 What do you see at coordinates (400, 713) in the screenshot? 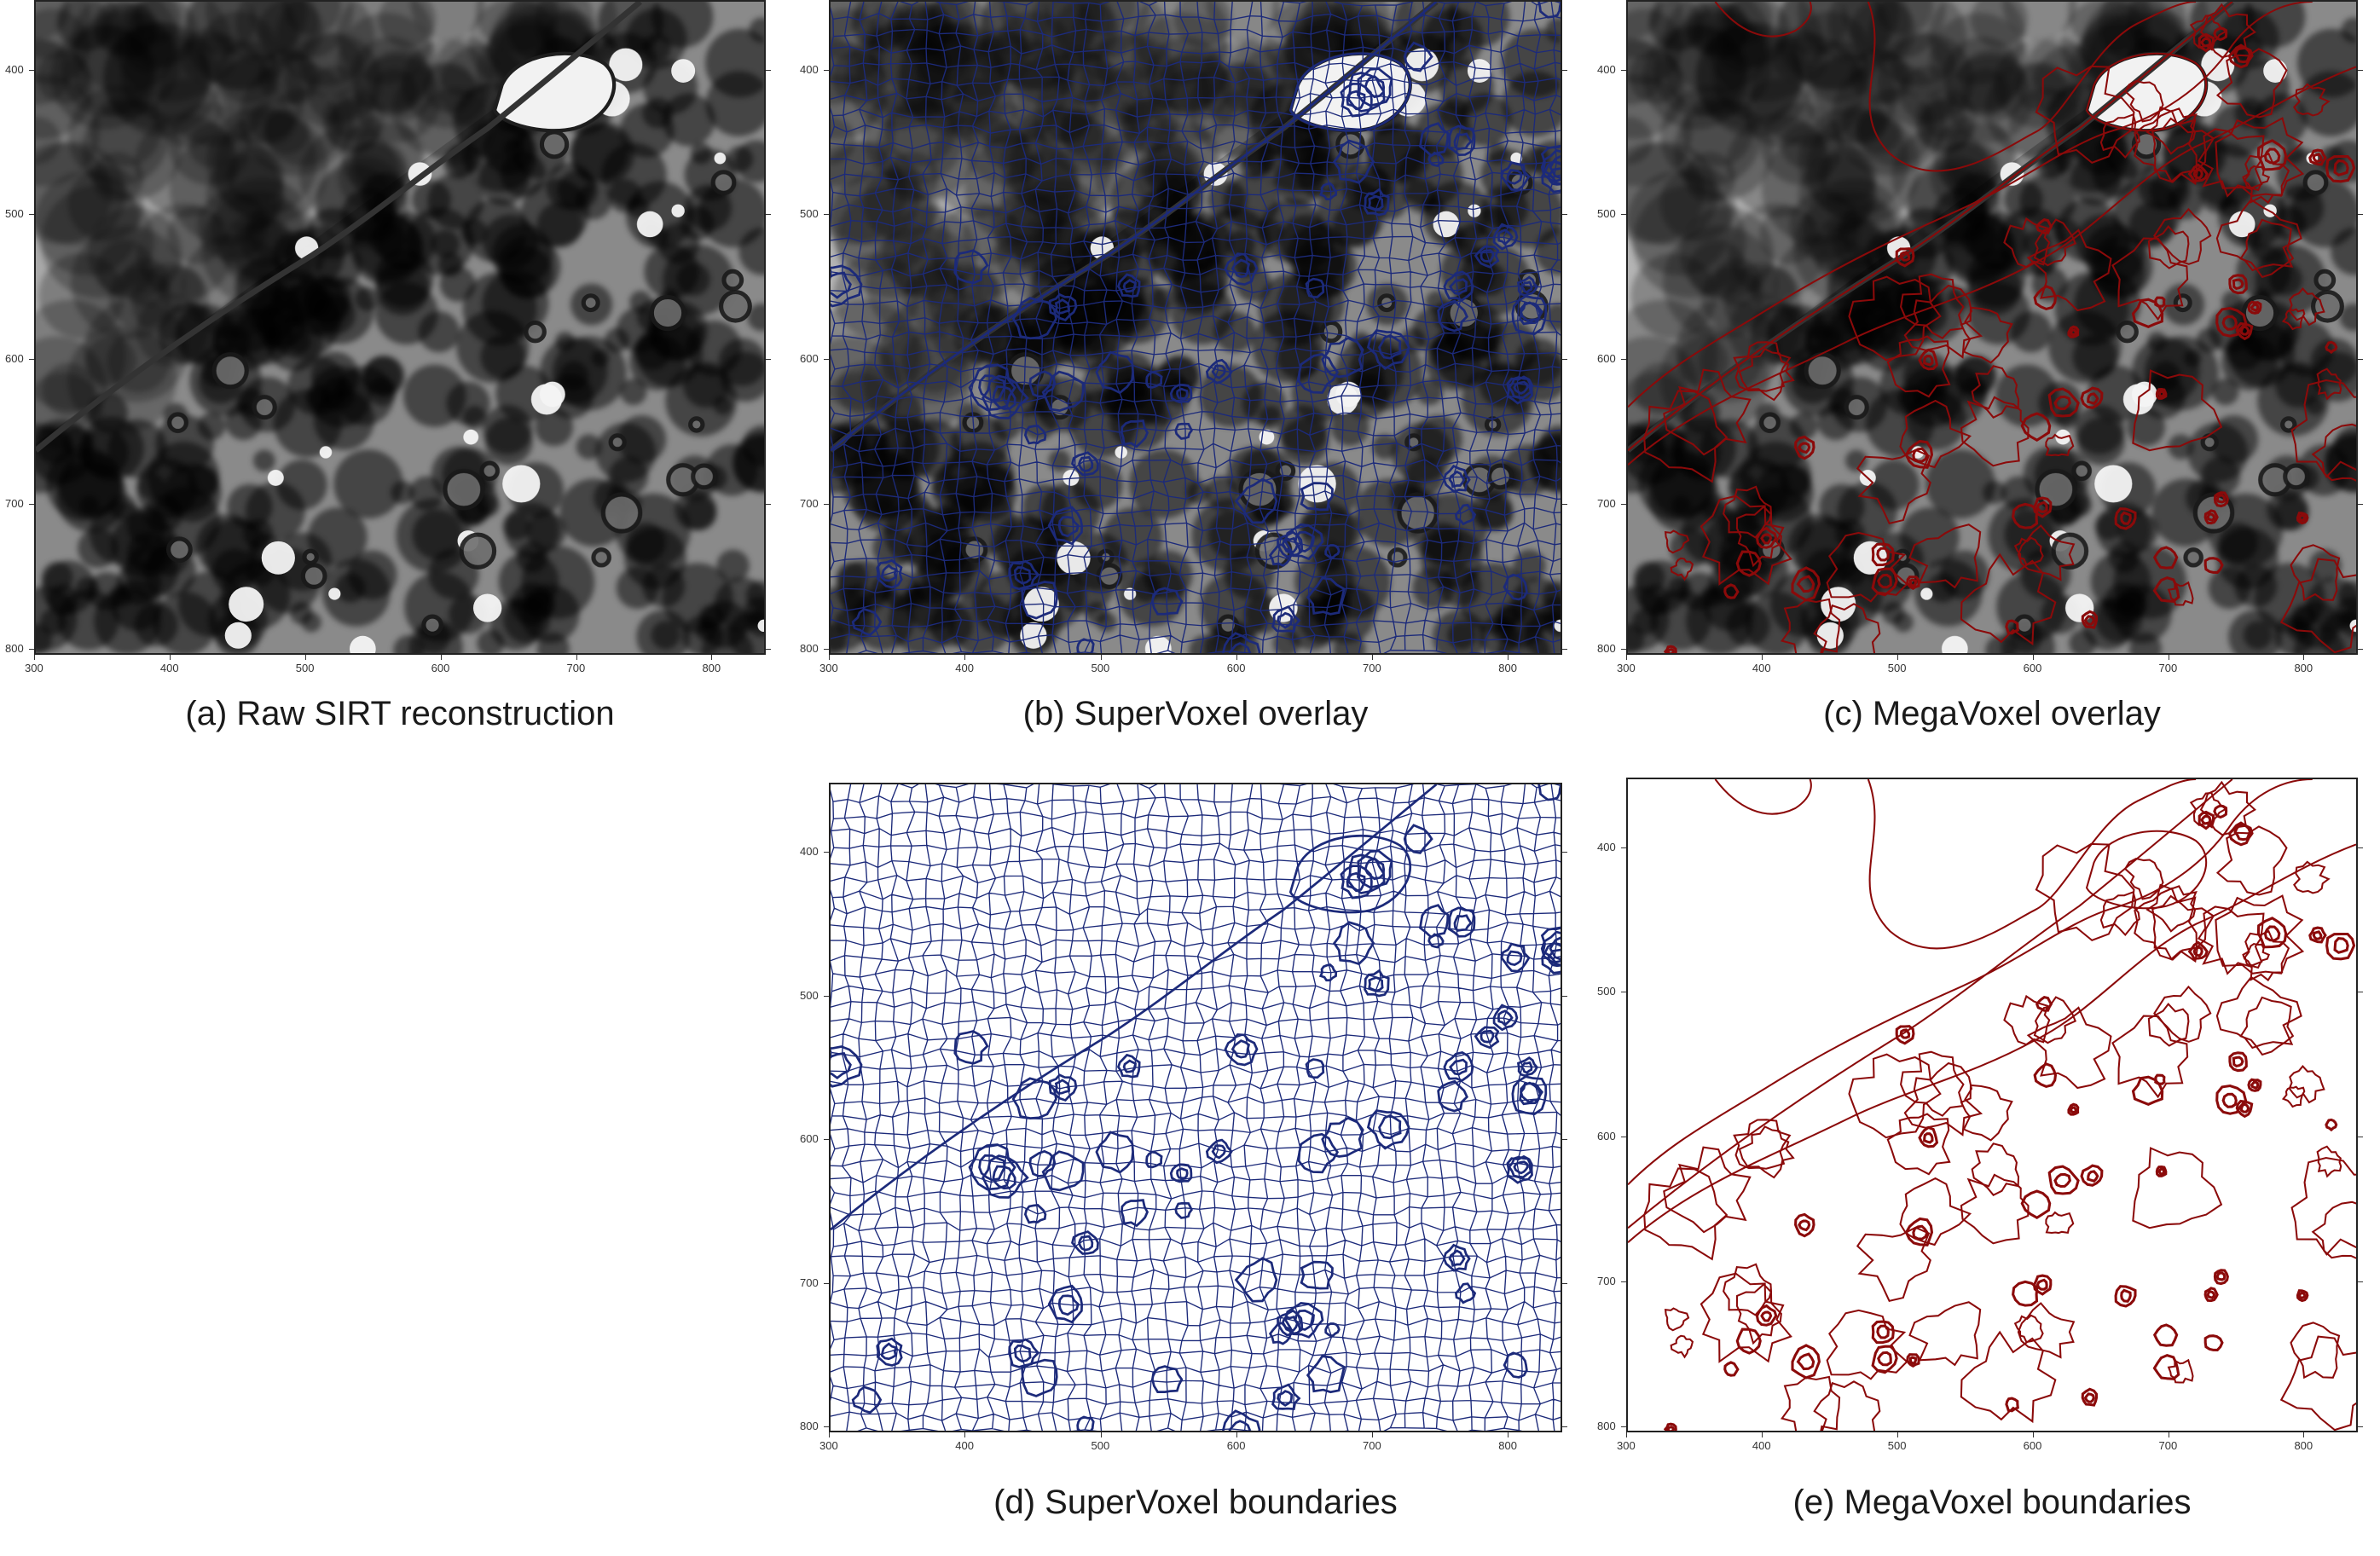
I see `caption-a: (a) Raw SIRT reconstruction` at bounding box center [400, 713].